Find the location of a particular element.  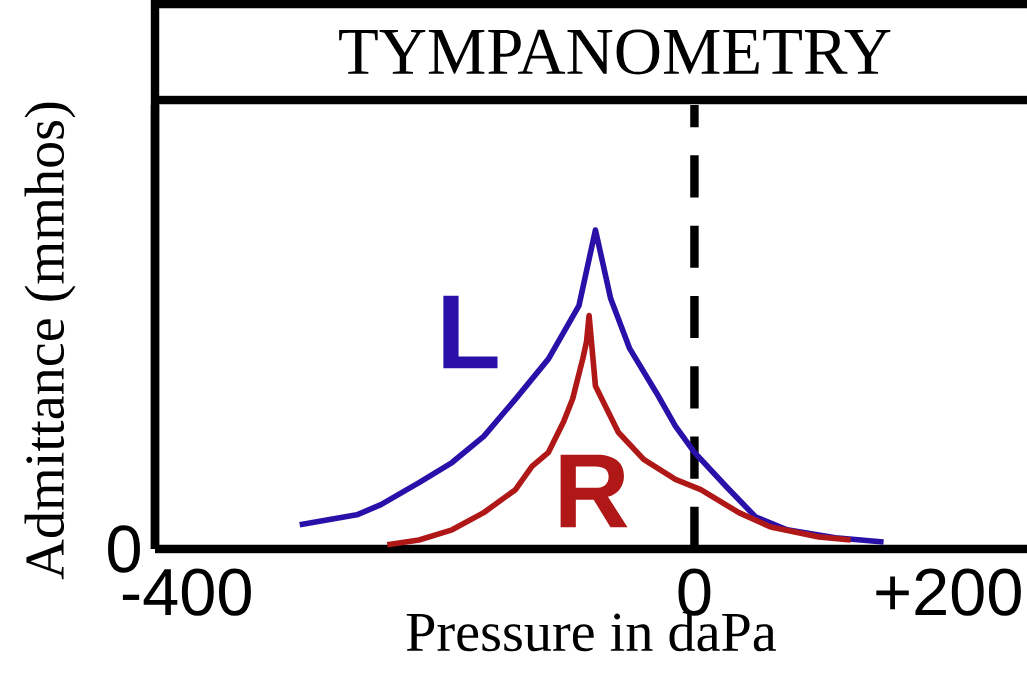

series-label: R is located at coordinates (594, 491).